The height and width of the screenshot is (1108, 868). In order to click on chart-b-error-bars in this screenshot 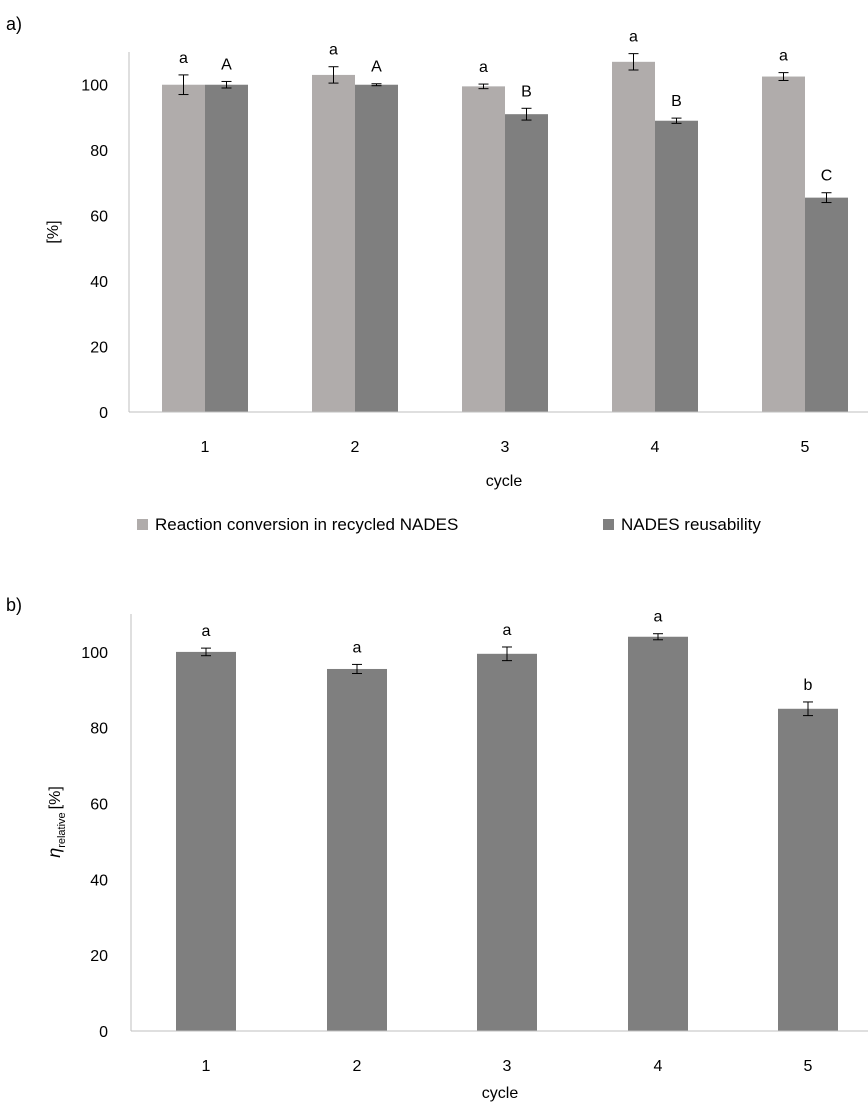, I will do `click(507, 675)`.